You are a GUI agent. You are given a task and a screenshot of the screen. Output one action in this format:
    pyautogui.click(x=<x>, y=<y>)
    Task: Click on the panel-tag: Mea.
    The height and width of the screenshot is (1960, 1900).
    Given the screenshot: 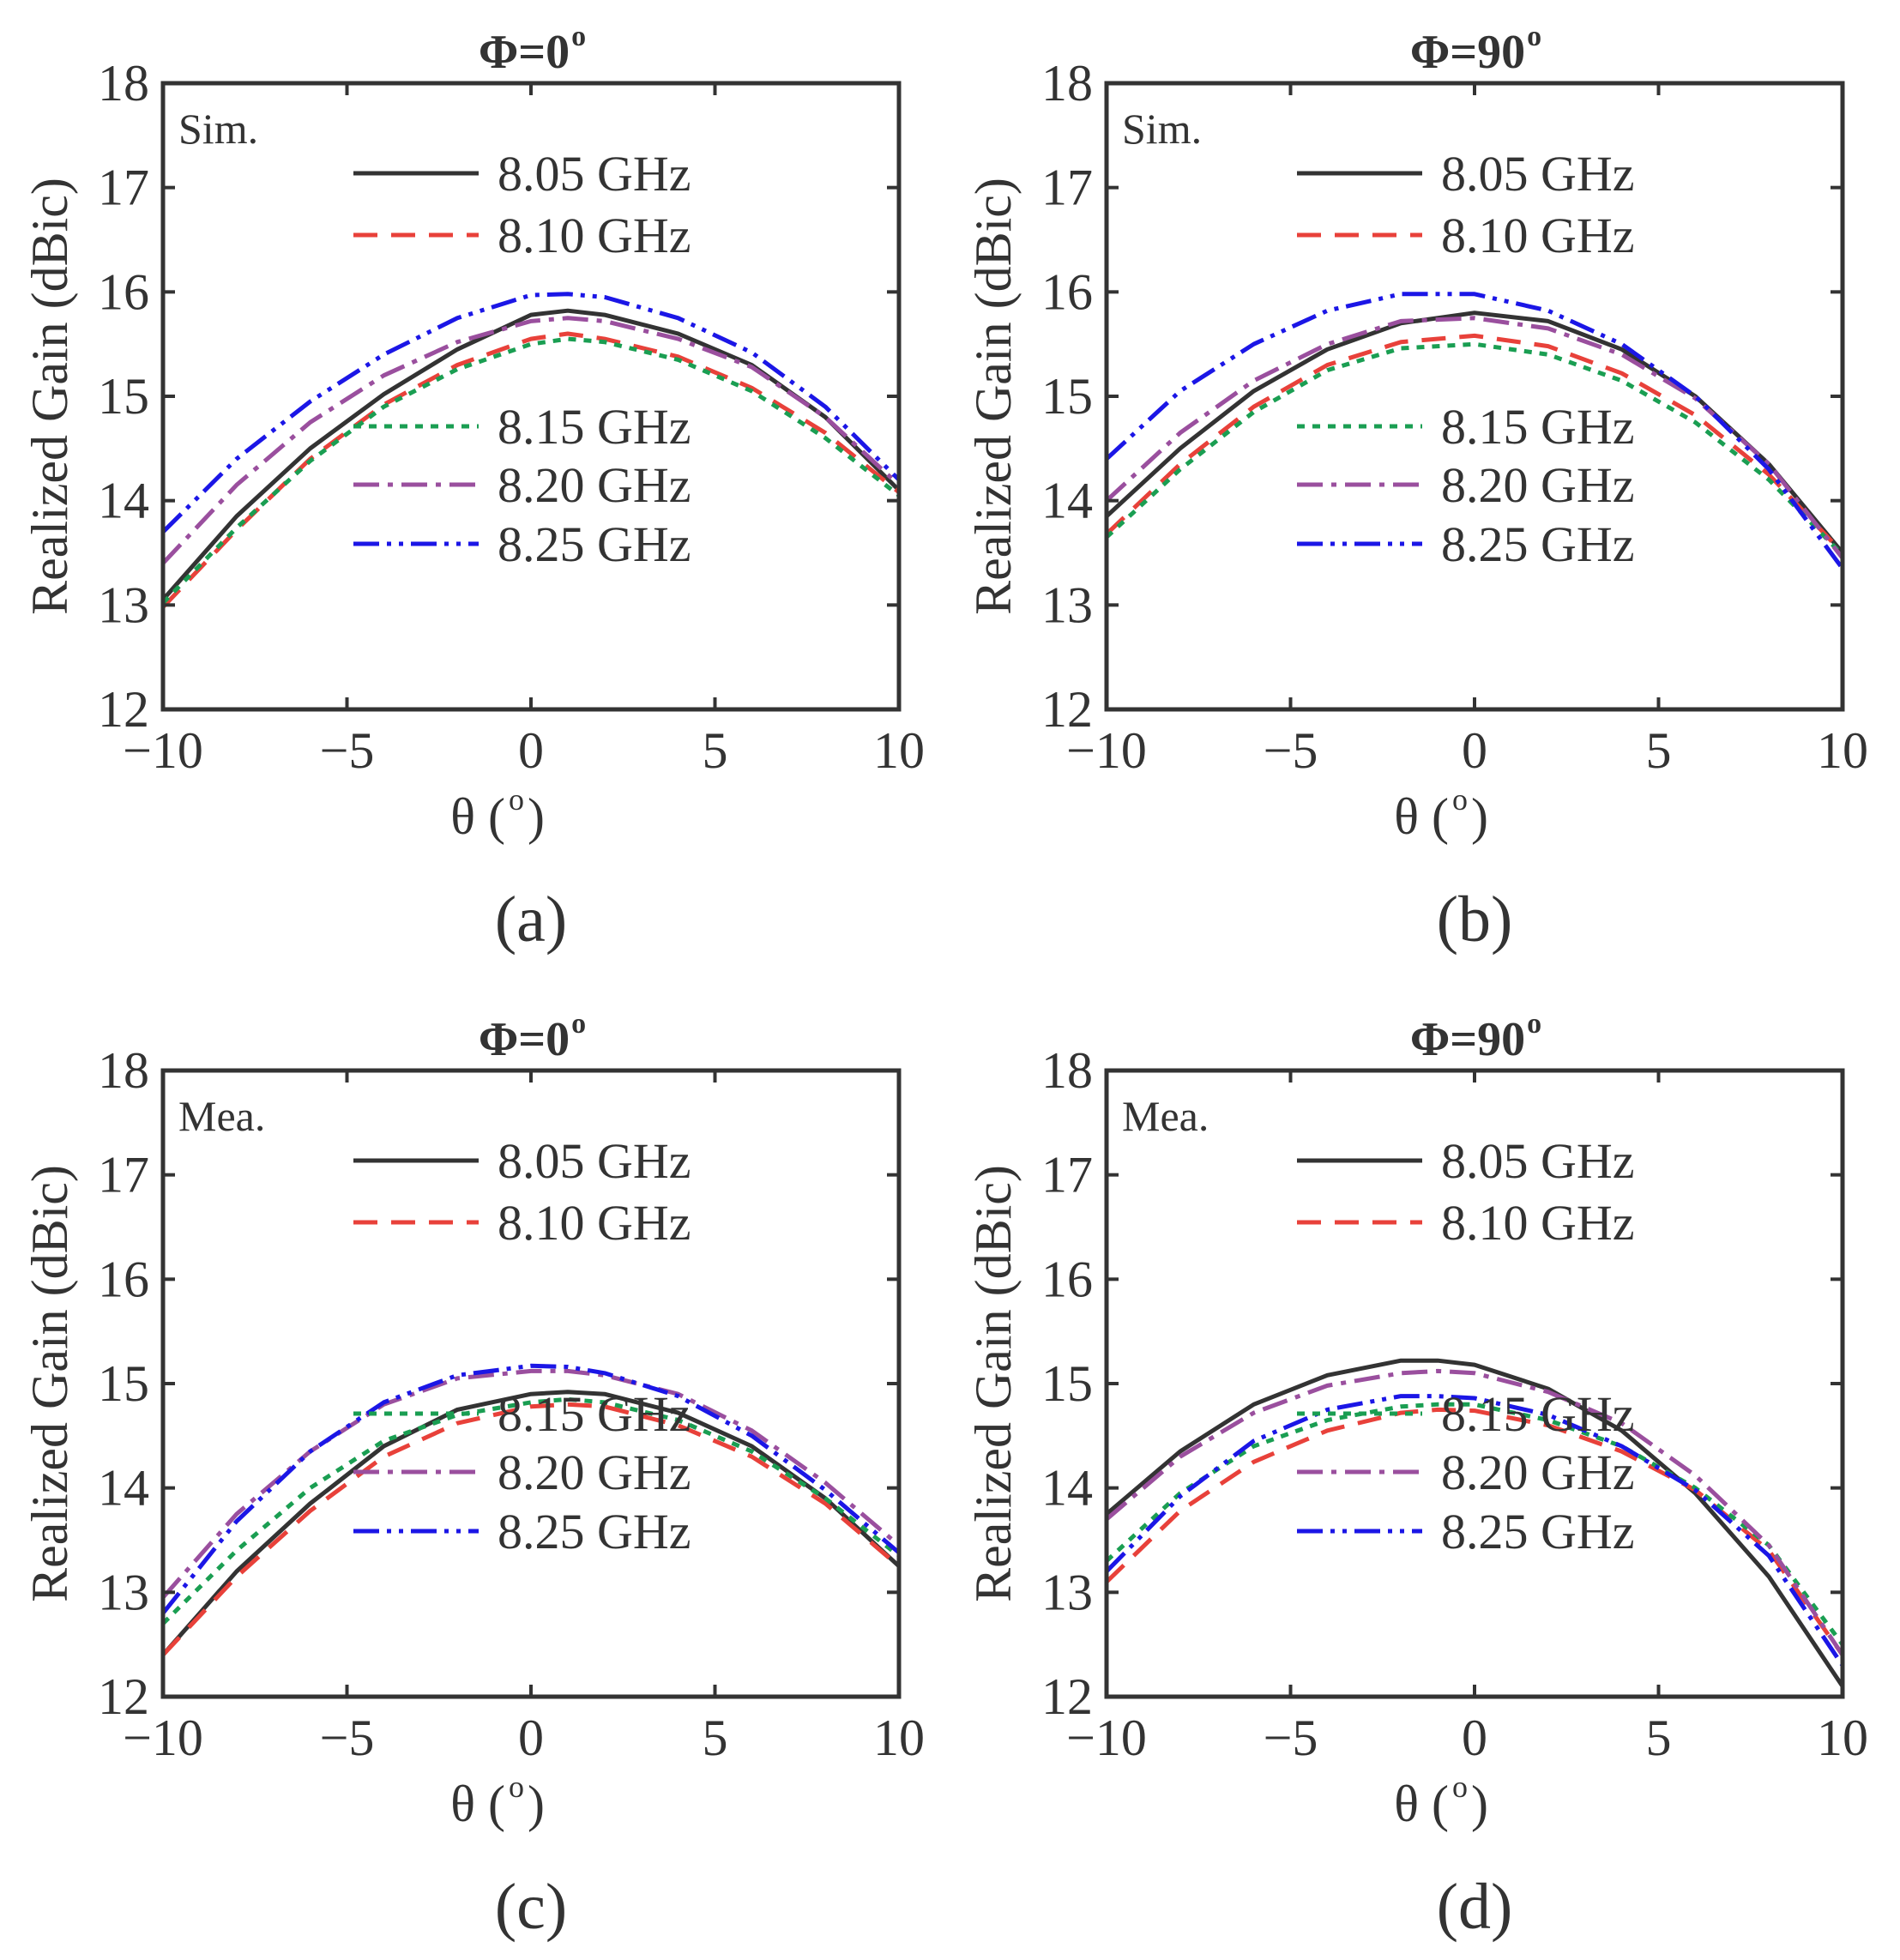 What is the action you would take?
    pyautogui.click(x=1165, y=1116)
    